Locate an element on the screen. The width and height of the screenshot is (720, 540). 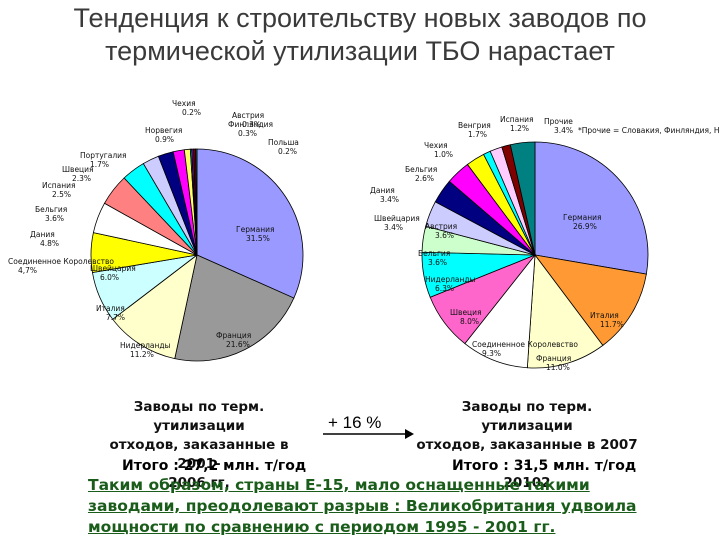
pie2-label: Австрия 3.6% is located at coordinates (441, 231).